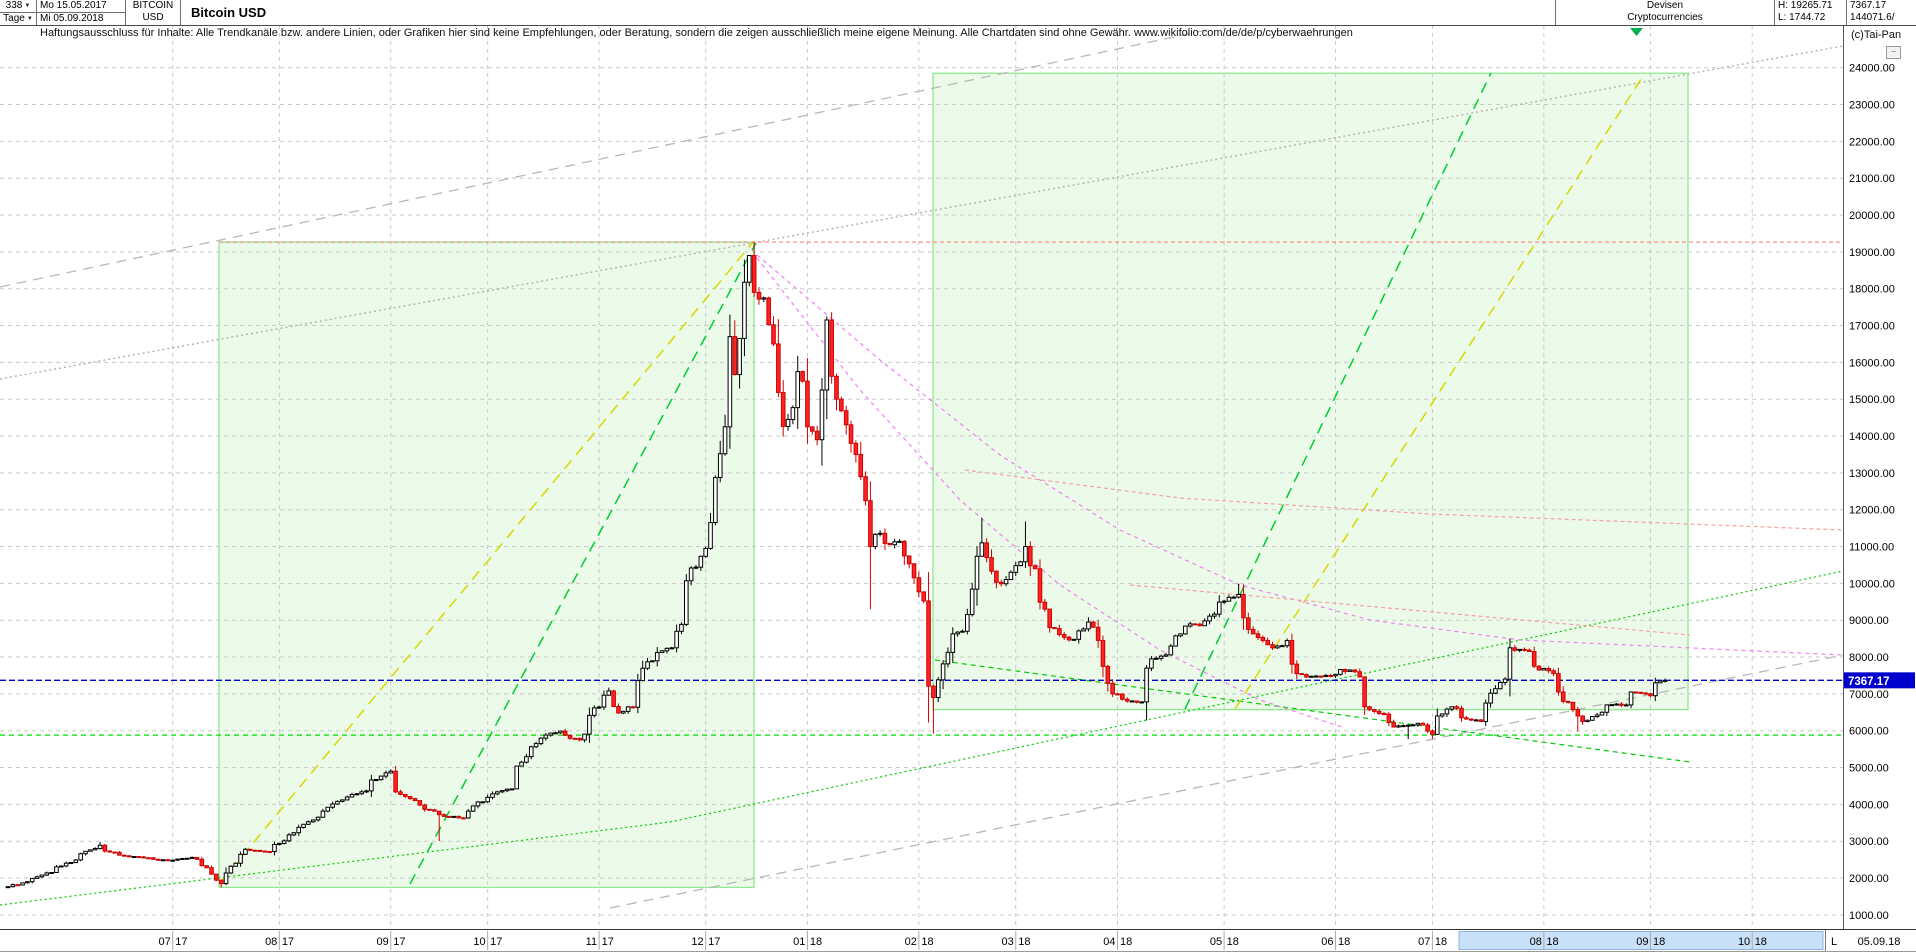 Image resolution: width=1916 pixels, height=952 pixels. Describe the element at coordinates (153, 5) in the screenshot. I see `symbol-label: BITCOIN` at that location.